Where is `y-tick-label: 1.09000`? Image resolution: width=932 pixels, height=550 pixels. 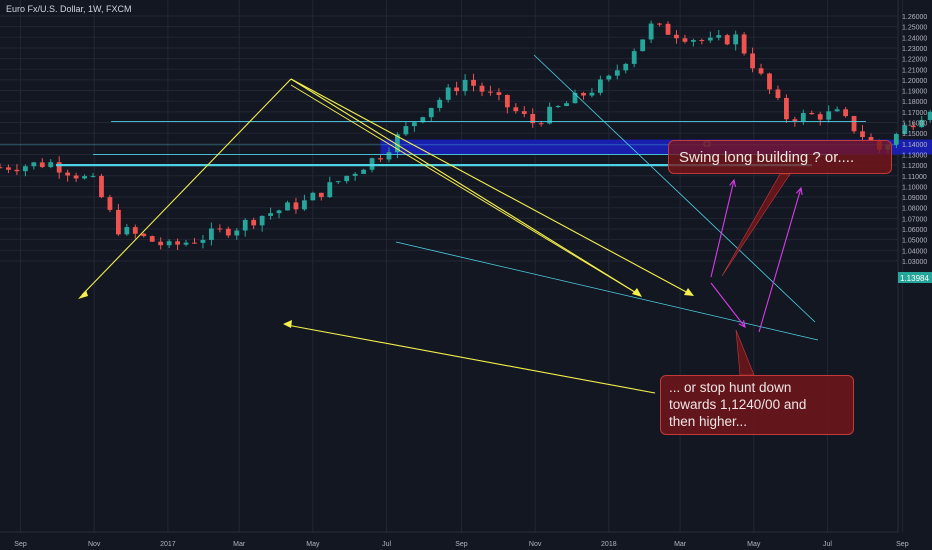 y-tick-label: 1.09000 is located at coordinates (914, 198).